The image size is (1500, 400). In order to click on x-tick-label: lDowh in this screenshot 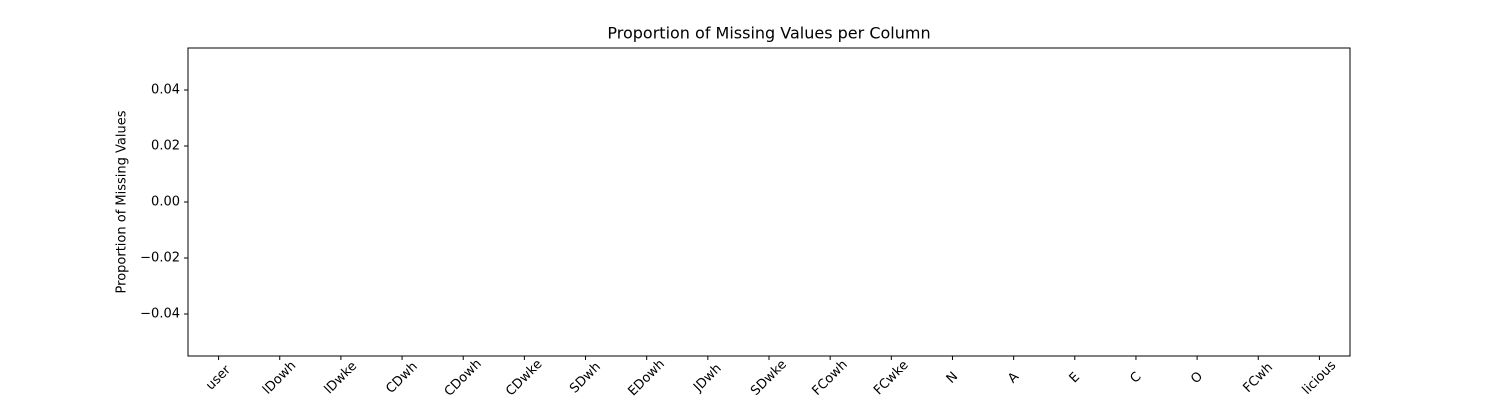, I will do `click(279, 377)`.